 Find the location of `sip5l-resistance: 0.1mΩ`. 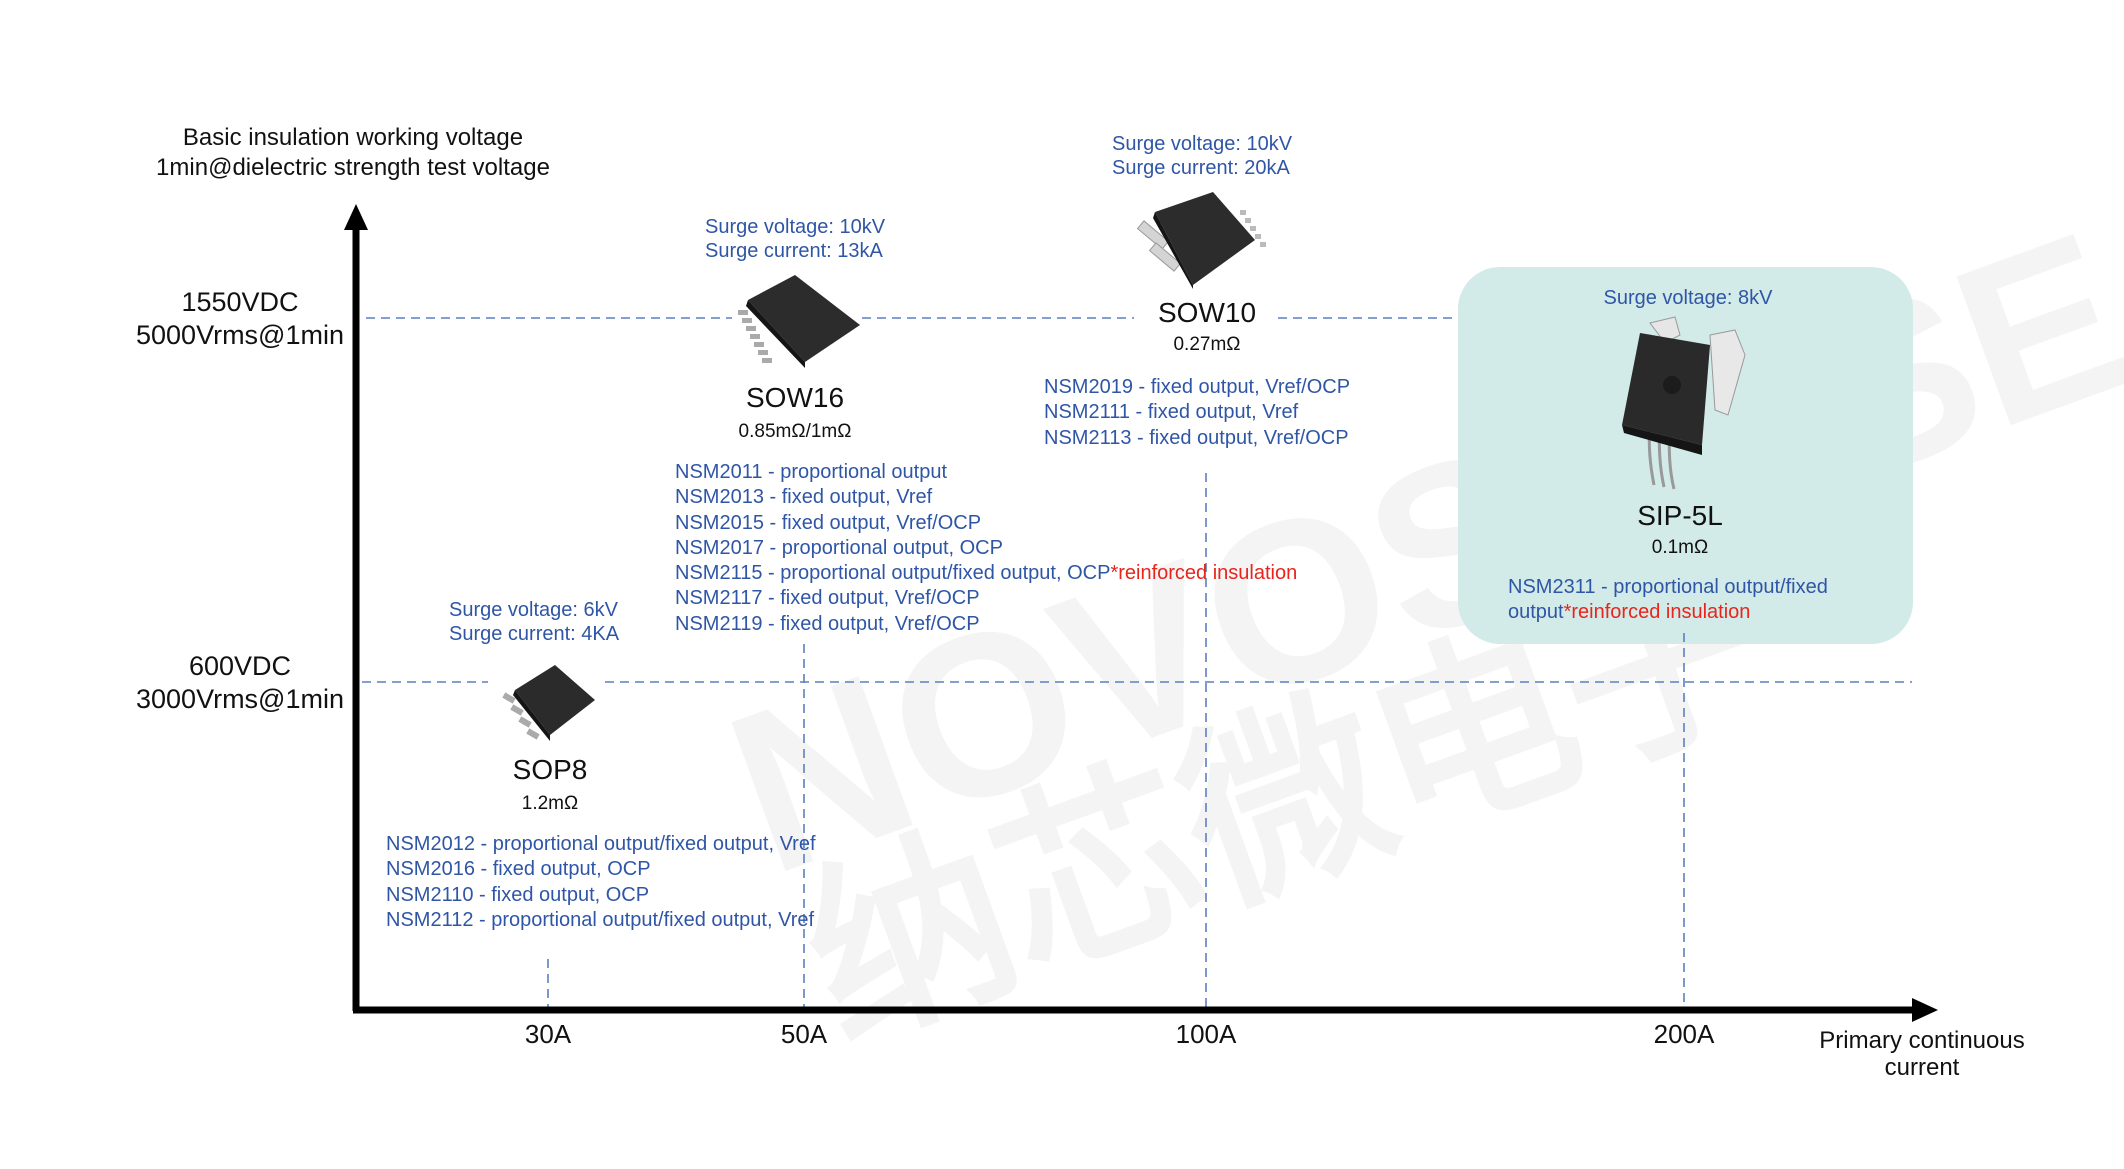

sip5l-resistance: 0.1mΩ is located at coordinates (1680, 547).